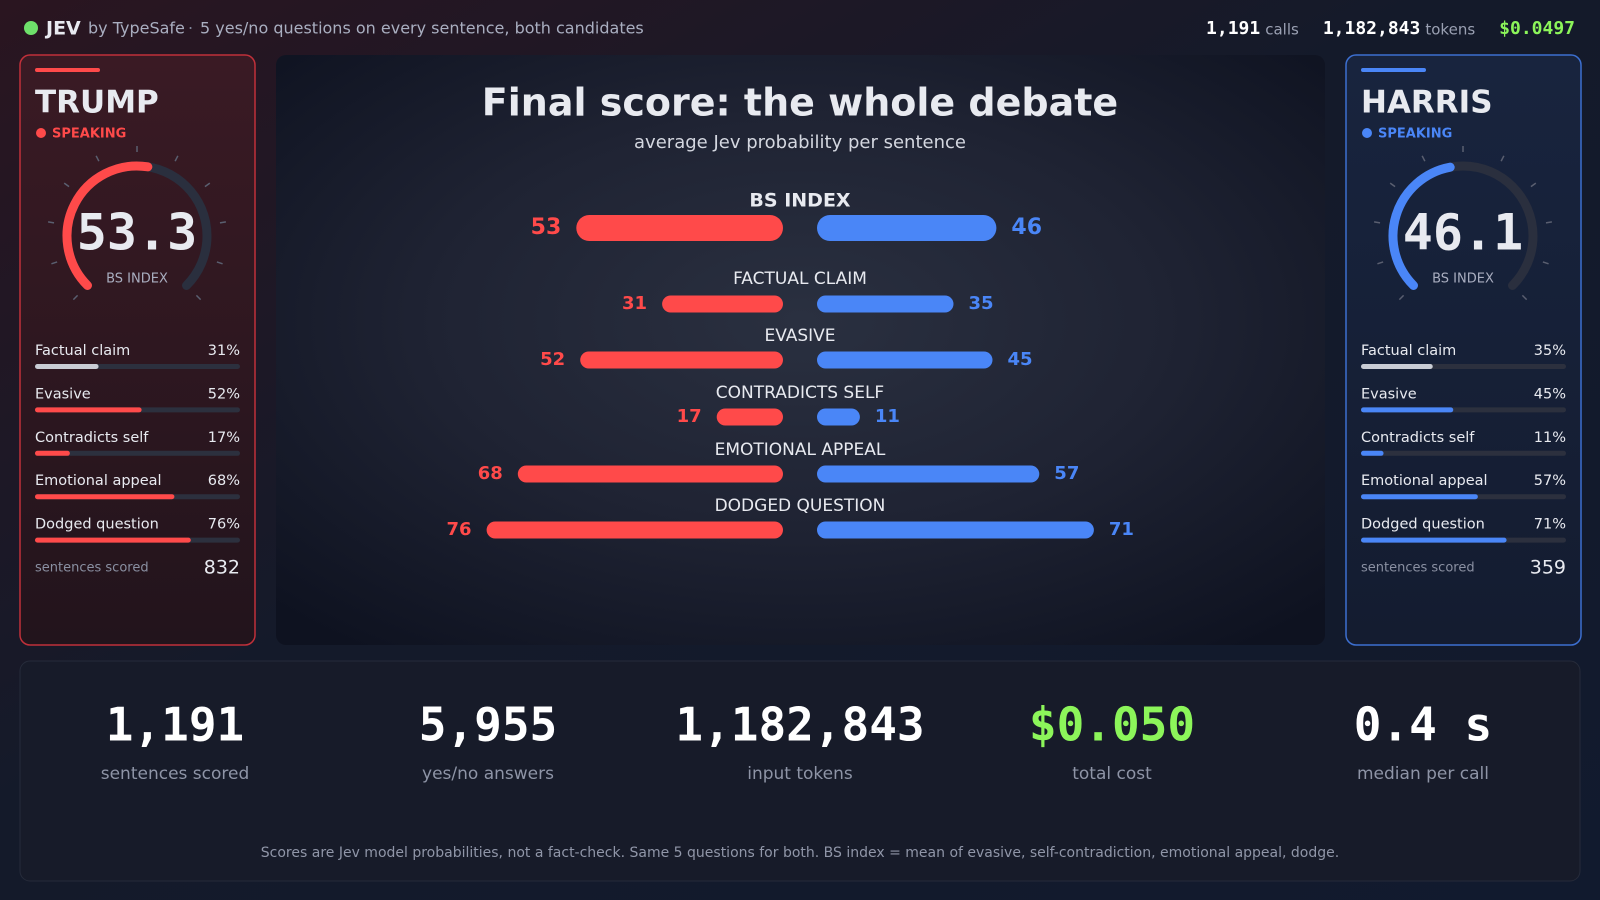 Image resolution: width=1600 pixels, height=900 pixels. I want to click on row-label: DODGED QUESTION, so click(800, 506).